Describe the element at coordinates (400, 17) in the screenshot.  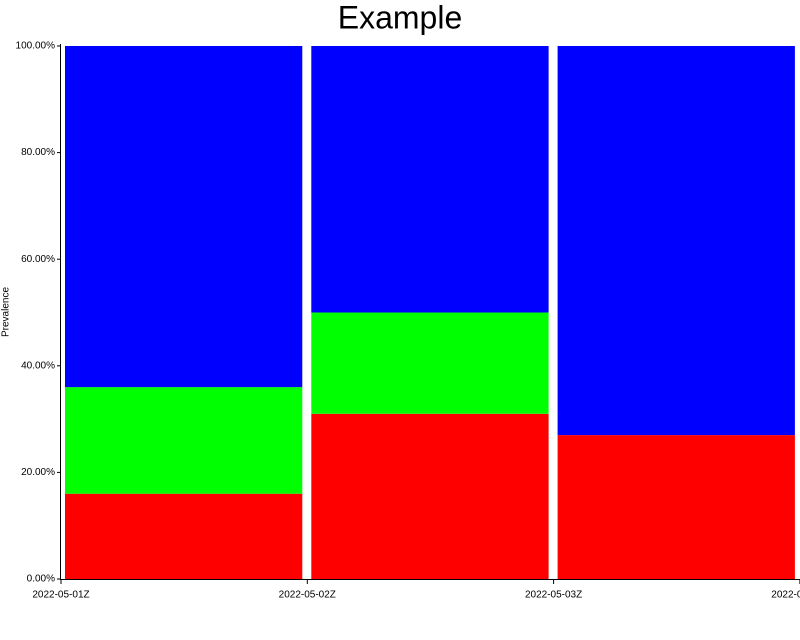
I see `chart-title: Example` at that location.